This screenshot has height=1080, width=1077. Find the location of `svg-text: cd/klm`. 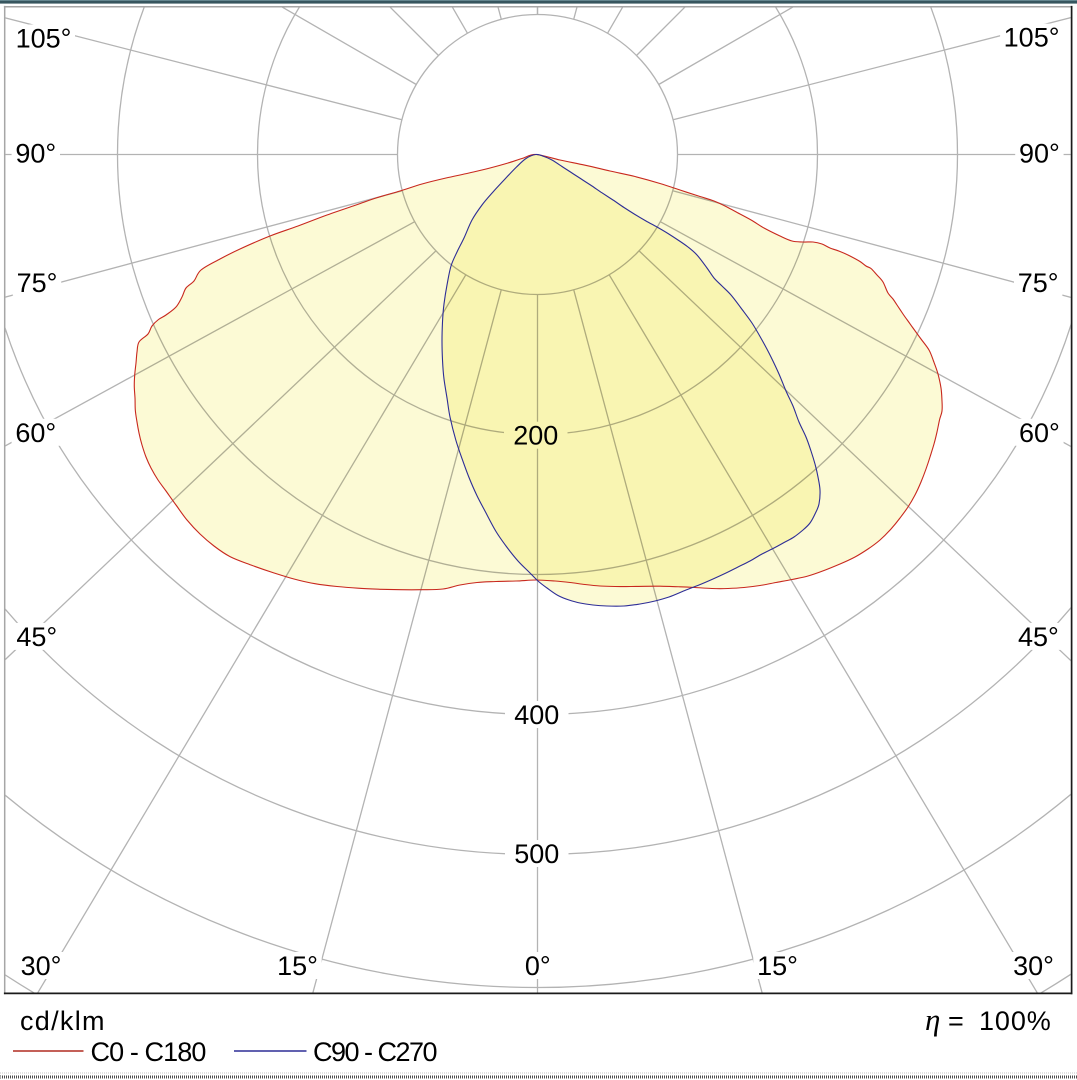

svg-text: cd/klm is located at coordinates (63, 1021).